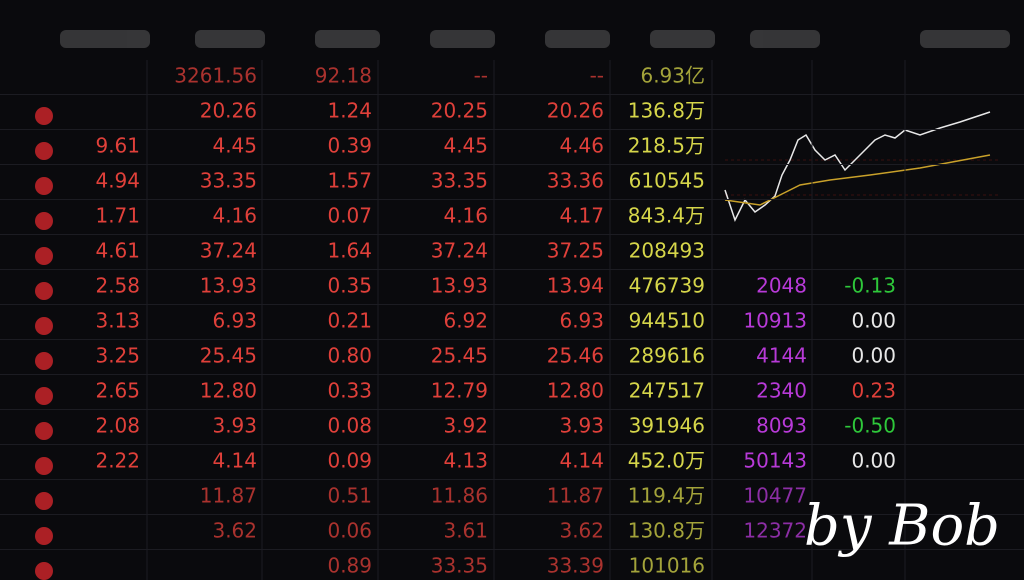  I want to click on cell: 476739, so click(667, 286).